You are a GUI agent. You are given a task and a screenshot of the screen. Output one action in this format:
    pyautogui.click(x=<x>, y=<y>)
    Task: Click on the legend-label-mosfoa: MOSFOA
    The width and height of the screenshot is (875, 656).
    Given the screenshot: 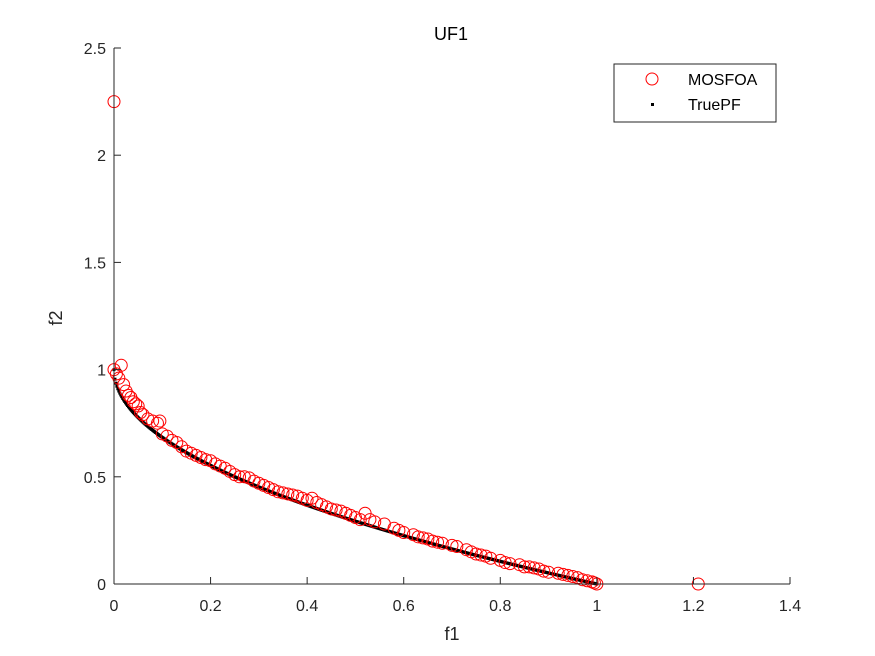 What is the action you would take?
    pyautogui.click(x=723, y=80)
    